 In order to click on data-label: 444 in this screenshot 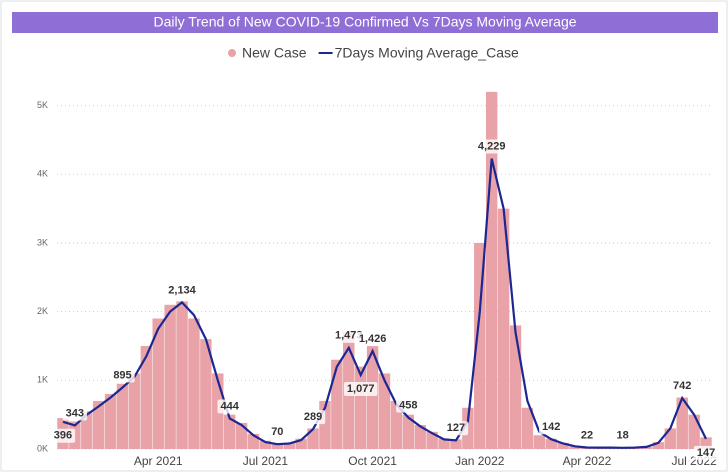, I will do `click(230, 406)`.